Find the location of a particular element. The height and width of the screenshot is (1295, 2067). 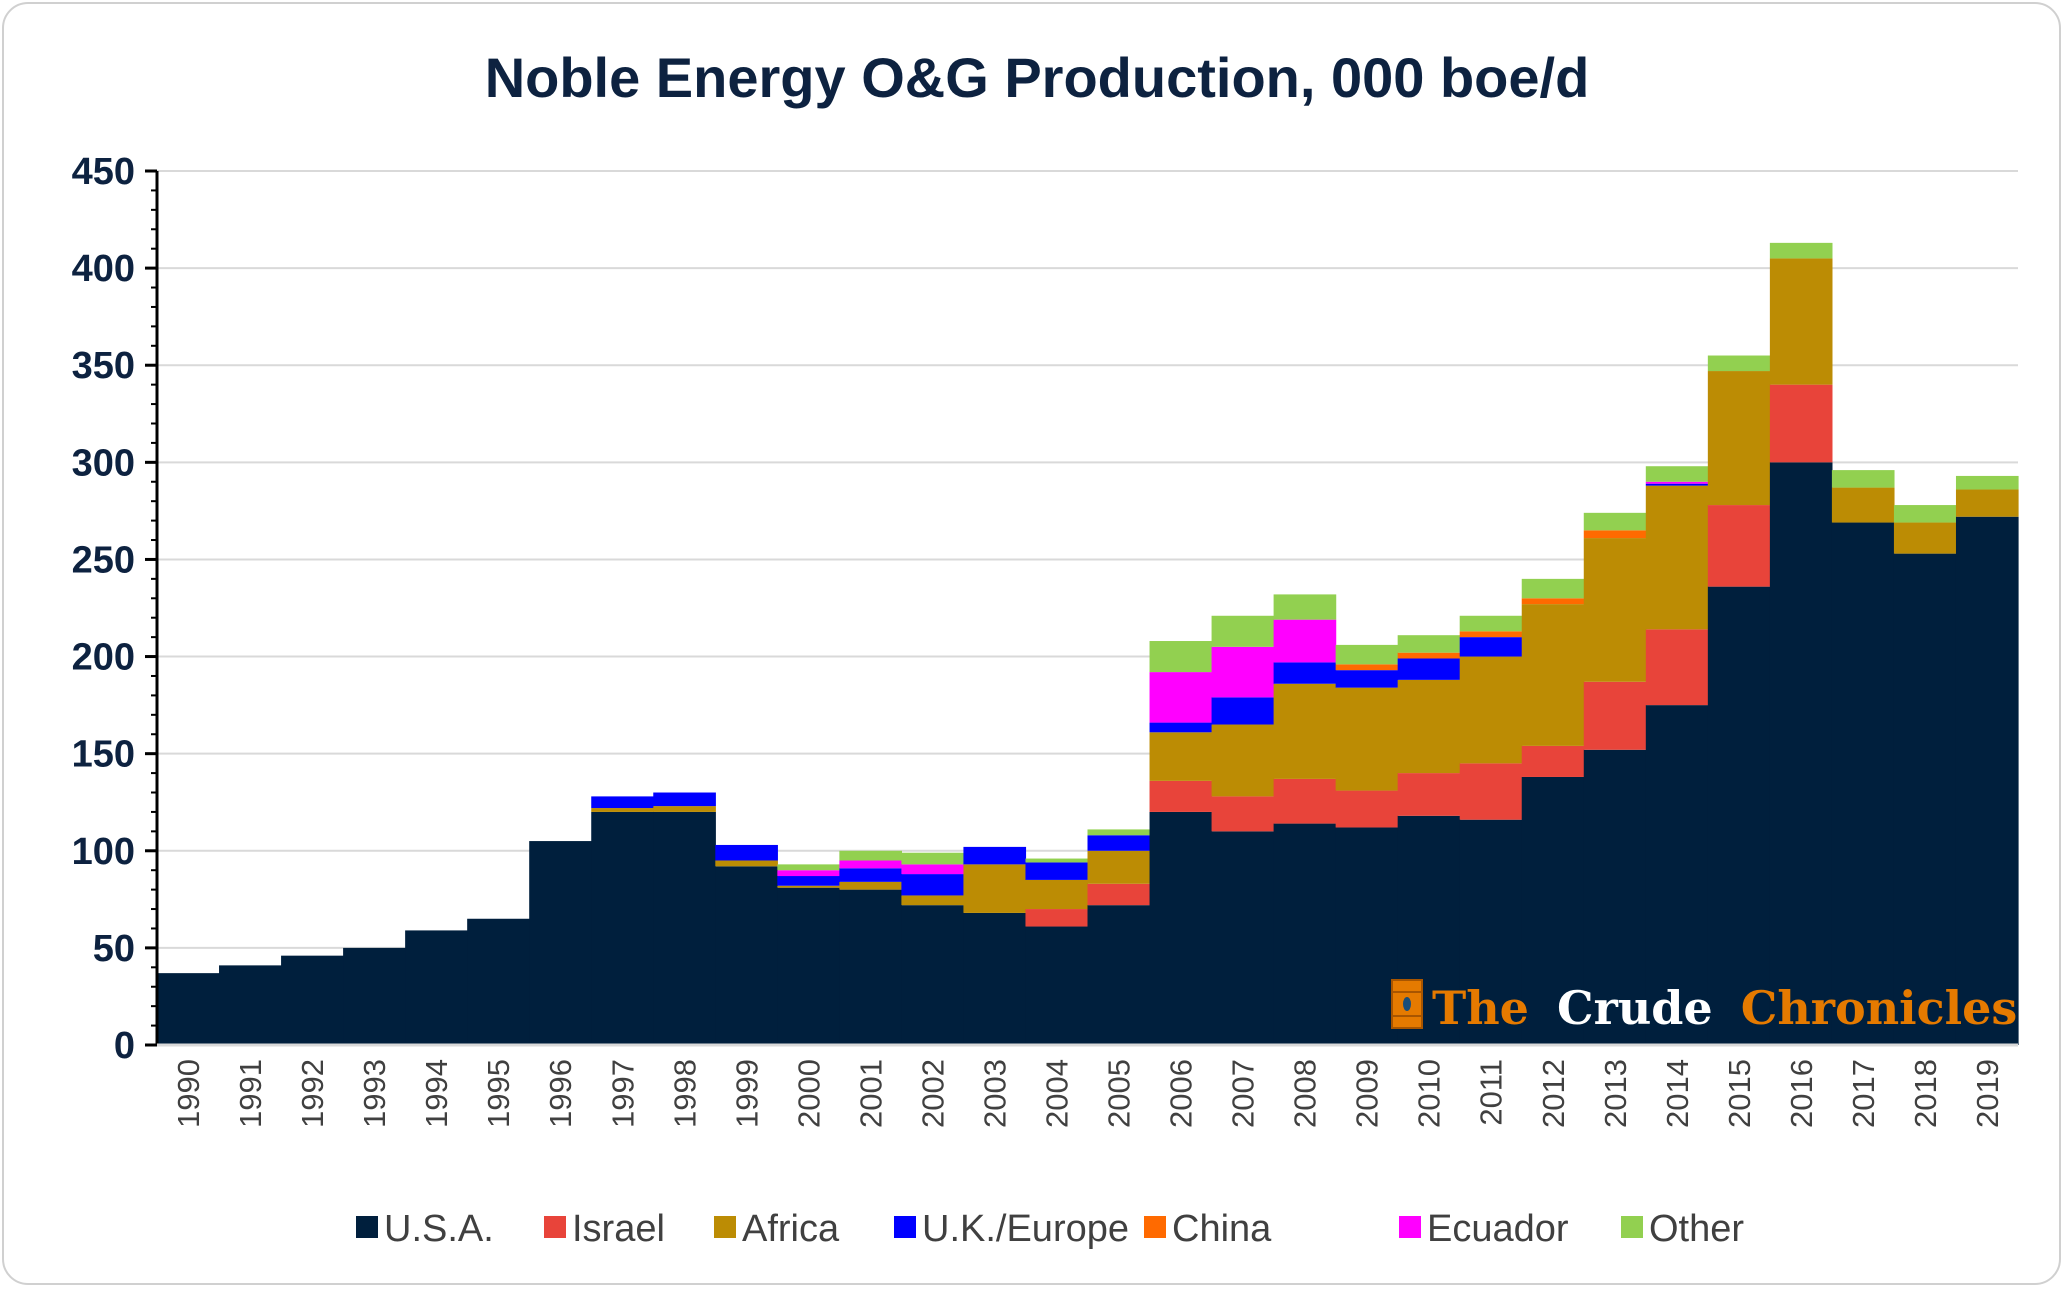

bar-segment-ecuador-2008 is located at coordinates (1305, 641).